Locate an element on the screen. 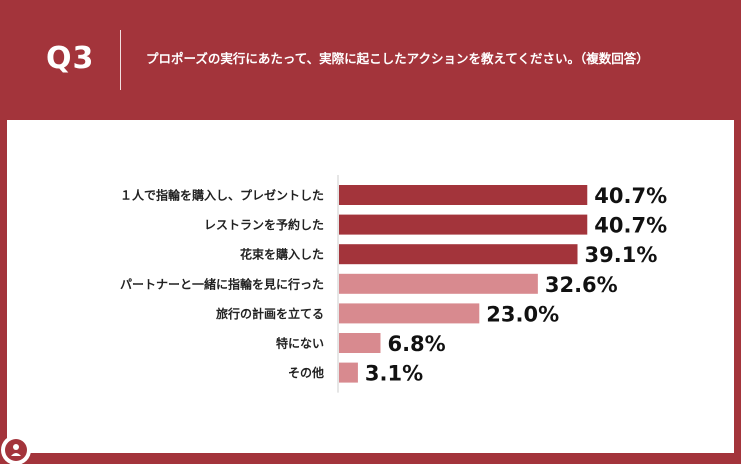 This screenshot has height=464, width=741. logo-icon is located at coordinates (16, 449).